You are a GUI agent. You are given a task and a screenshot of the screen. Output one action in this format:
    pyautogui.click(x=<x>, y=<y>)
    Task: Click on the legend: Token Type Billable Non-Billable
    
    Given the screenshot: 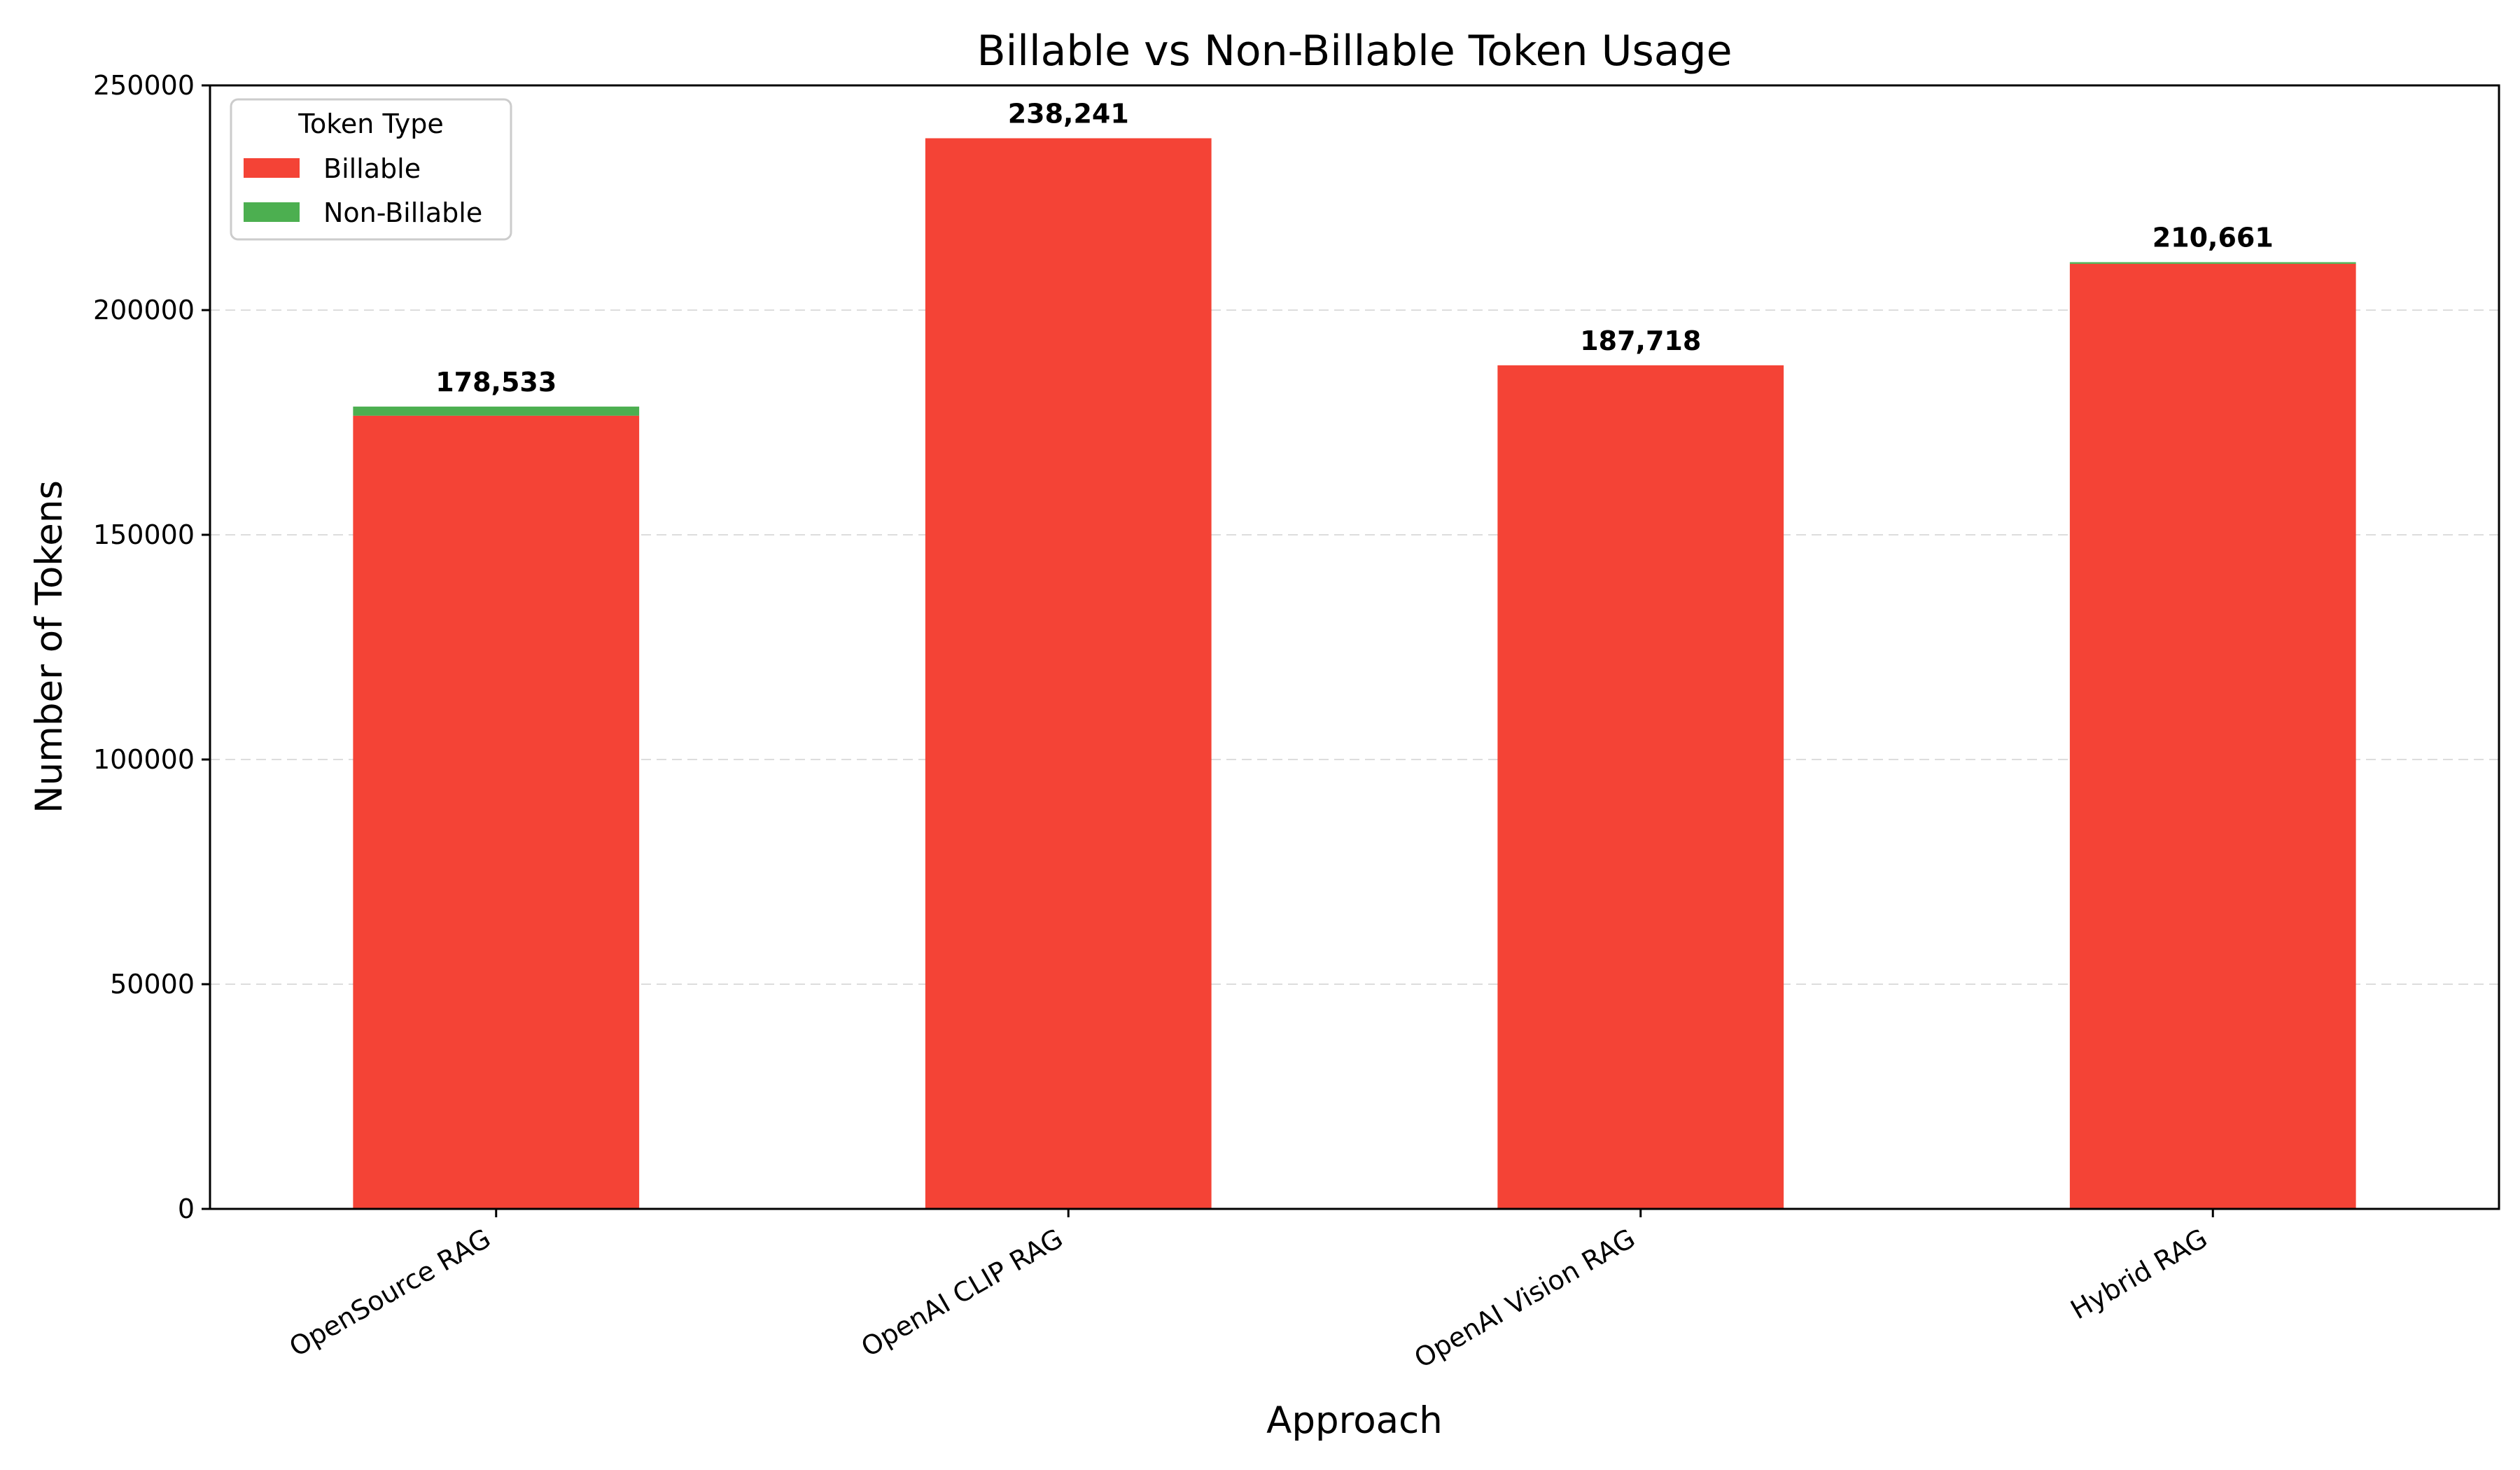 What is the action you would take?
    pyautogui.click(x=371, y=169)
    